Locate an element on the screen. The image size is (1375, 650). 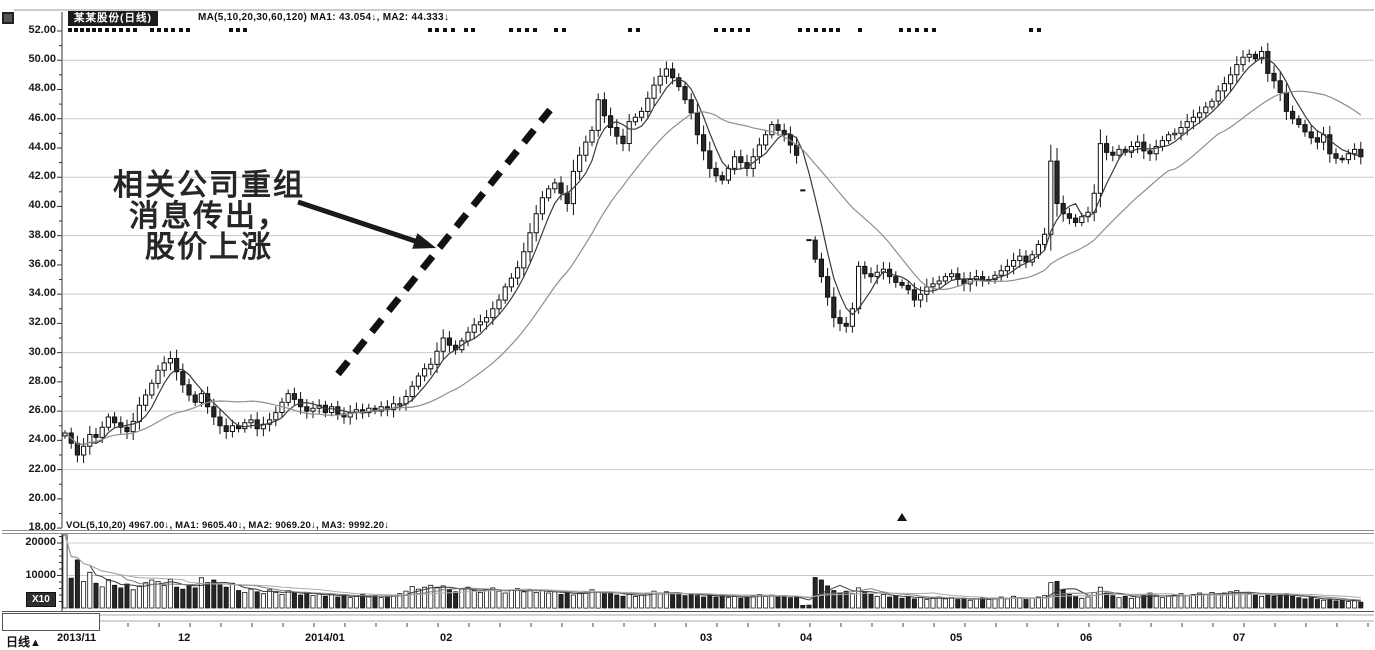
annotation-arrow-head is located at coordinates (424, 241).